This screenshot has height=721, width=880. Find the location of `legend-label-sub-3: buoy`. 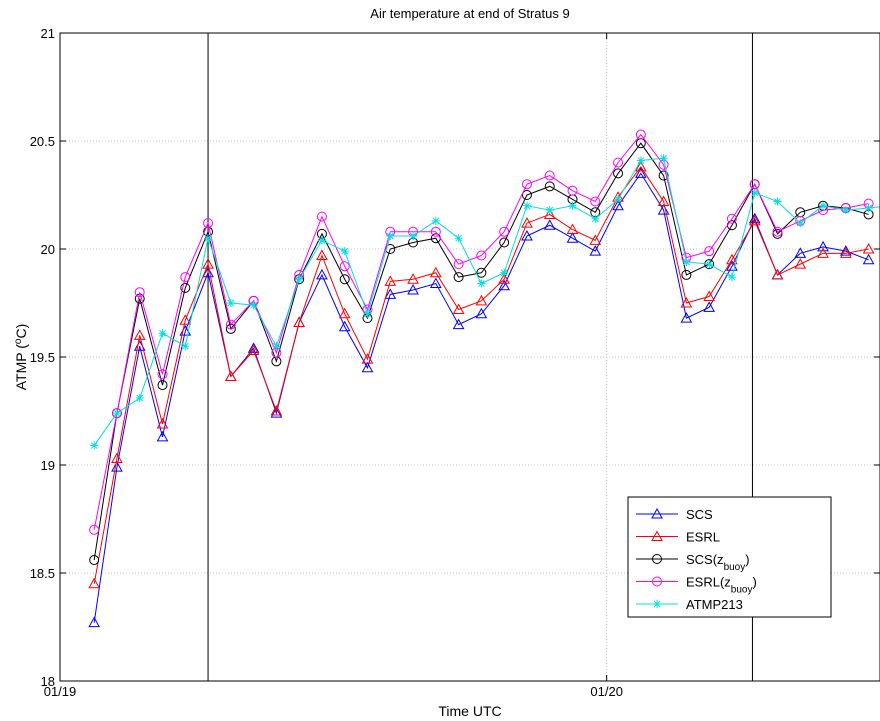

legend-label-sub-3: buoy is located at coordinates (742, 589).